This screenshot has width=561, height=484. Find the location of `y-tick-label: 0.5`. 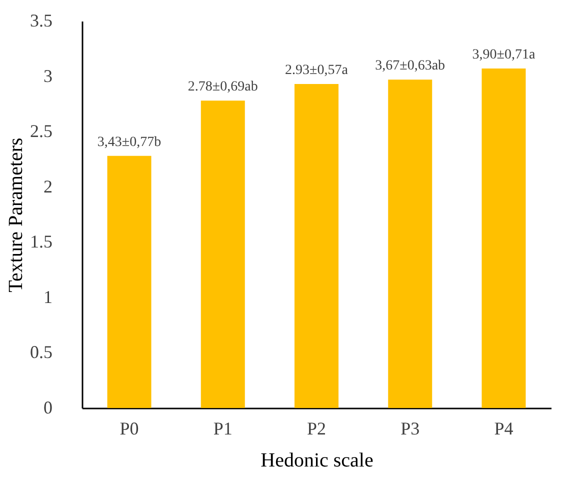

y-tick-label: 0.5 is located at coordinates (41, 352).